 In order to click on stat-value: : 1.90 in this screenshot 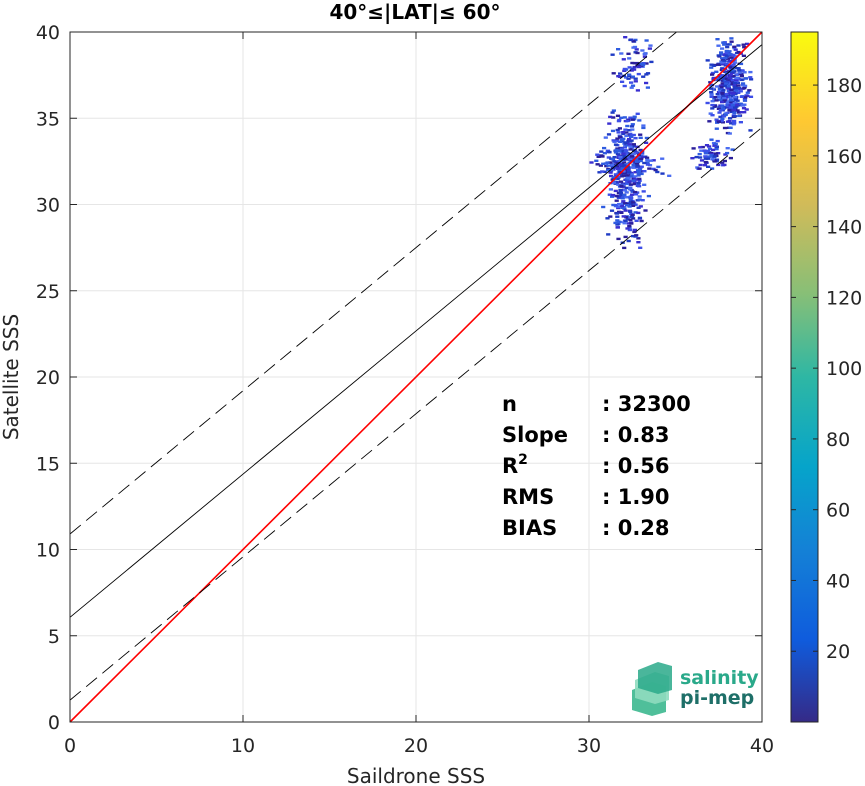, I will do `click(636, 497)`.